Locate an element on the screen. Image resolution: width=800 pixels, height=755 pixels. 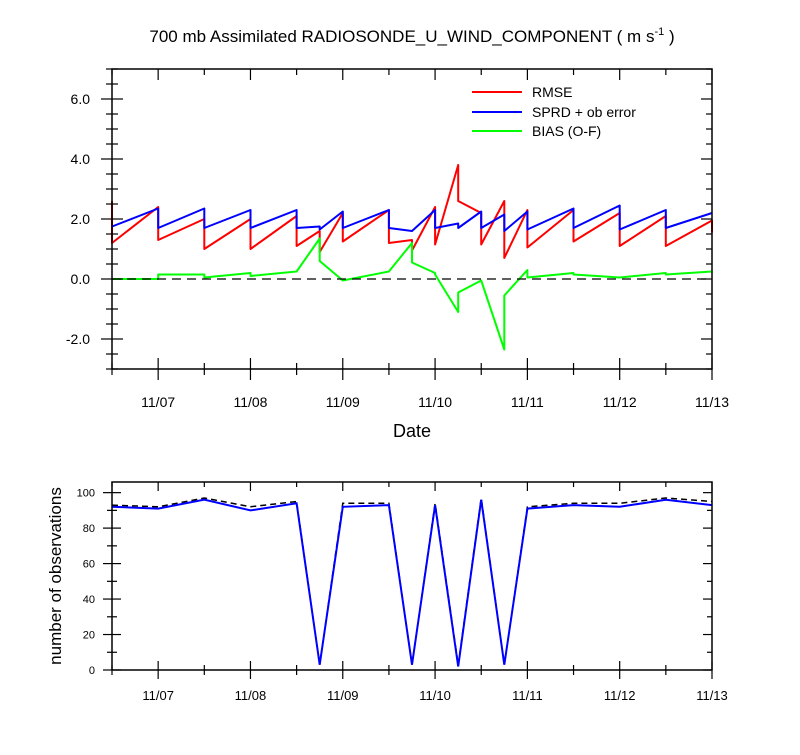
y-tick-label: 6.0 is located at coordinates (81, 99).